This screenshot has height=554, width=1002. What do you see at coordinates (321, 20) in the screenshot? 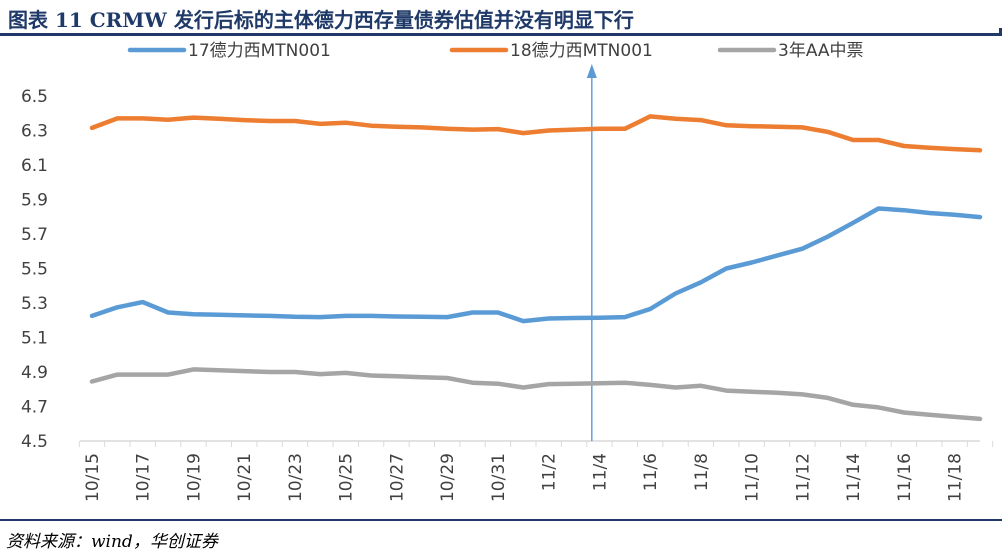
I see `chart-title: 图表 11 CRMW 发行后标的主体德力西存量债券估值并没有明显下行` at bounding box center [321, 20].